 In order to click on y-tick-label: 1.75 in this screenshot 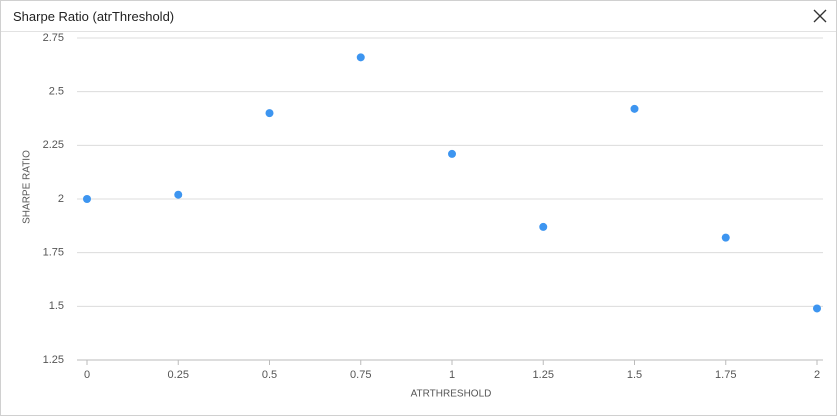, I will do `click(53, 253)`.